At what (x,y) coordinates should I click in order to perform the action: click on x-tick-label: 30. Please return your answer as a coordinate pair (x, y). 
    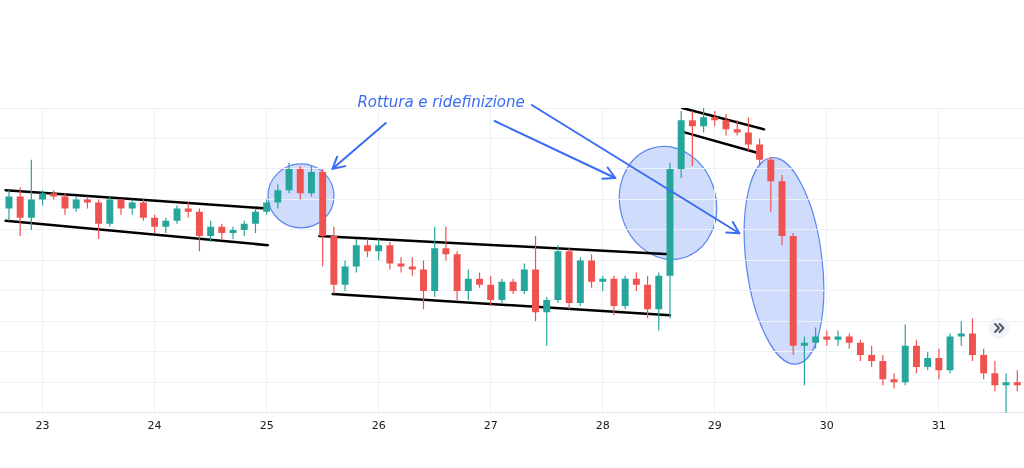
    Looking at the image, I should click on (826, 426).